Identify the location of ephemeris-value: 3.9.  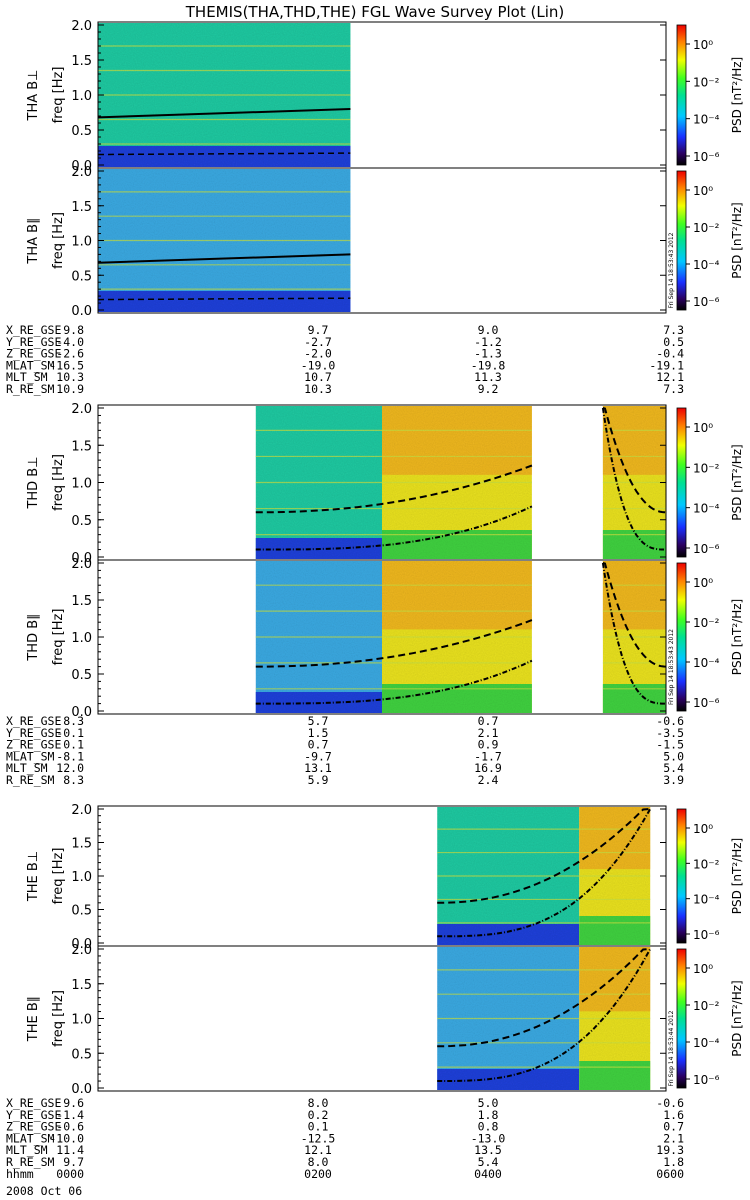
(673, 780).